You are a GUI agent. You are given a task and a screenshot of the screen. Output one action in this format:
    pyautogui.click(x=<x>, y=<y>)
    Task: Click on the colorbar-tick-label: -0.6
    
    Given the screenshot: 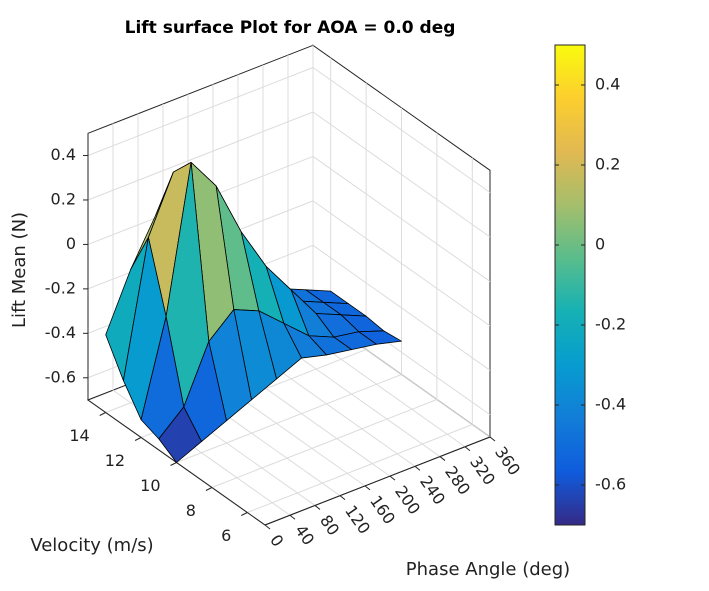 What is the action you would take?
    pyautogui.click(x=610, y=484)
    